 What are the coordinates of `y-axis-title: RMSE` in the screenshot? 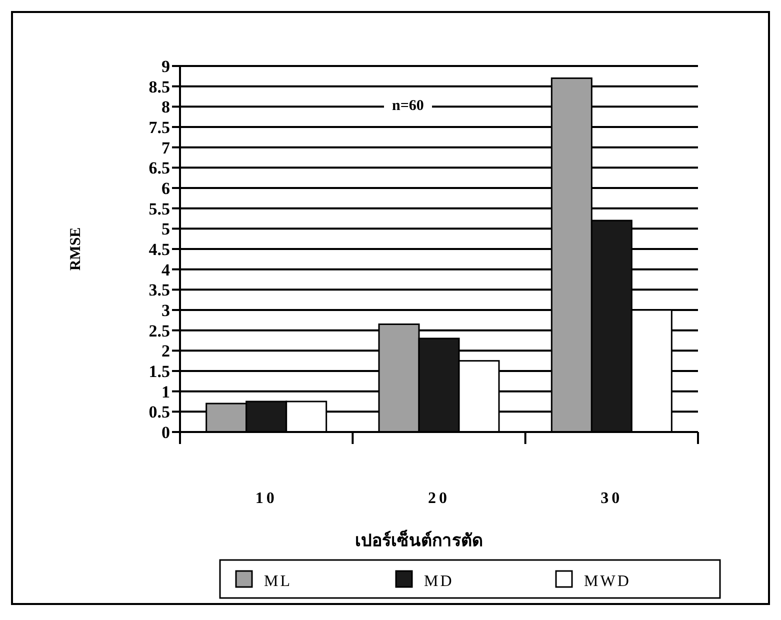 It's located at (76, 249).